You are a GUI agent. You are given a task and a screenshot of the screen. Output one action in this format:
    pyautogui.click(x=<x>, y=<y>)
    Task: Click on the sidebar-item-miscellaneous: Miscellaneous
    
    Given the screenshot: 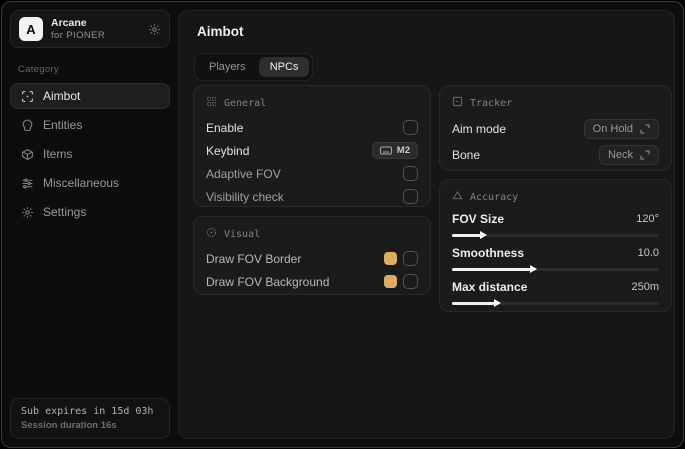 What is the action you would take?
    pyautogui.click(x=90, y=183)
    